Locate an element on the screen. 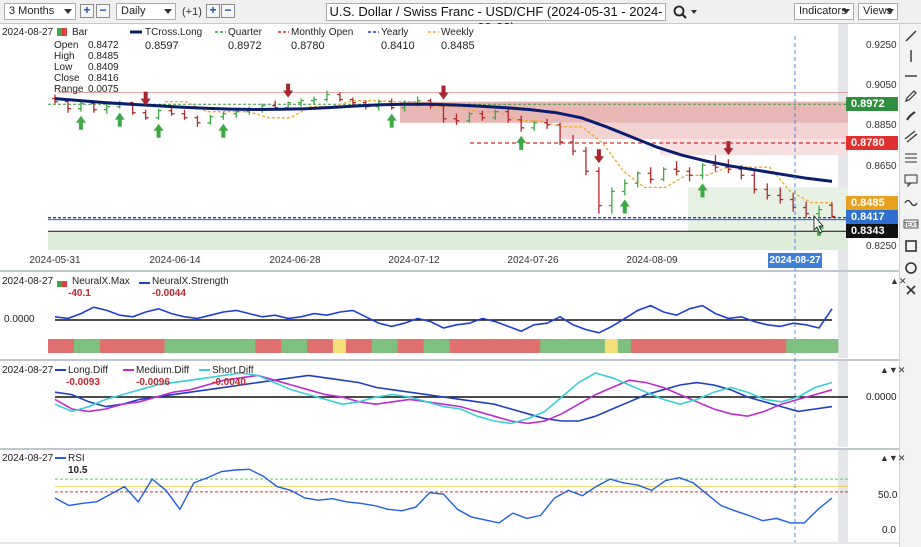  callout-tool-icon is located at coordinates (911, 180).